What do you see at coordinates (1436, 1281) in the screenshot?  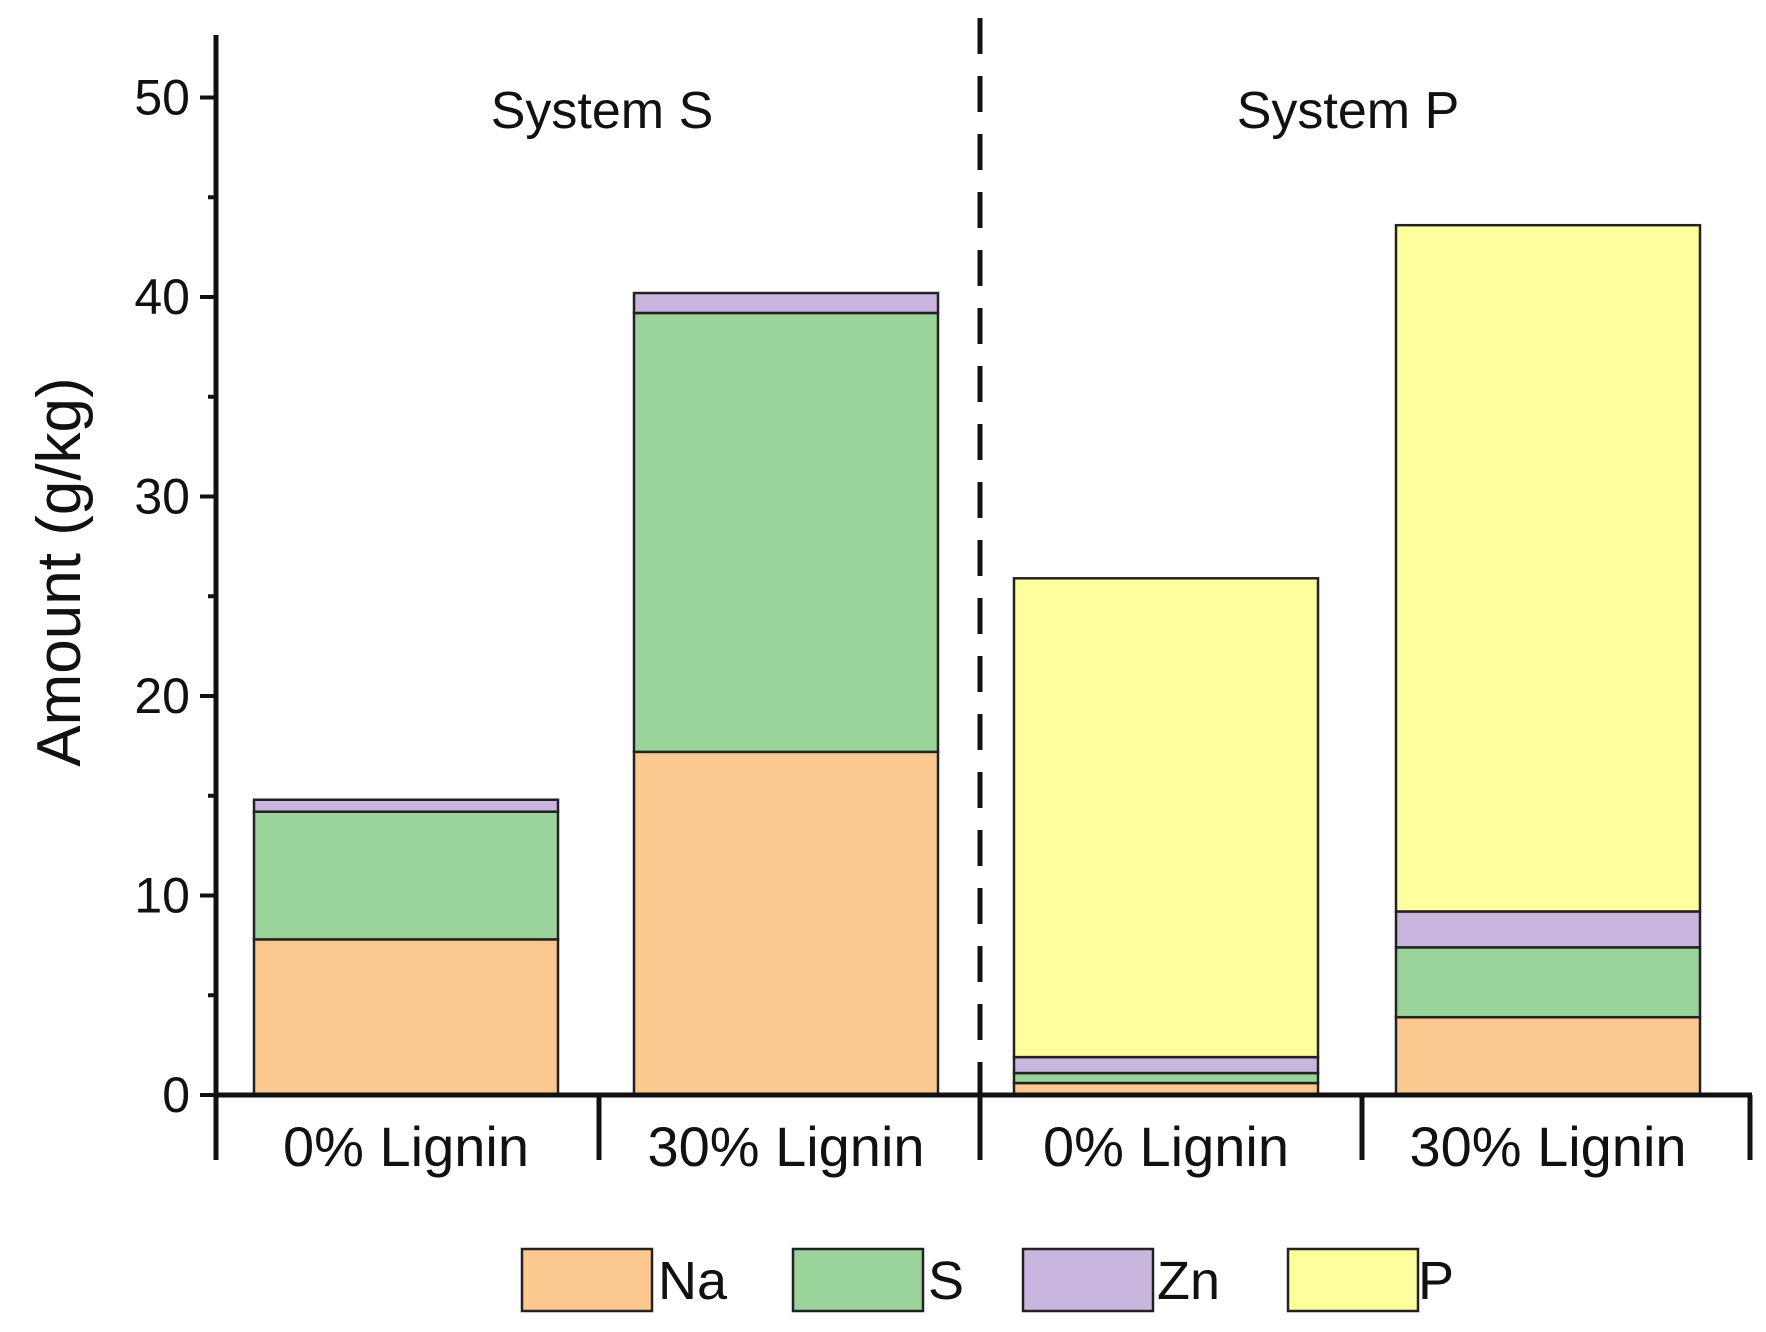 I see `legend-label-p: P` at bounding box center [1436, 1281].